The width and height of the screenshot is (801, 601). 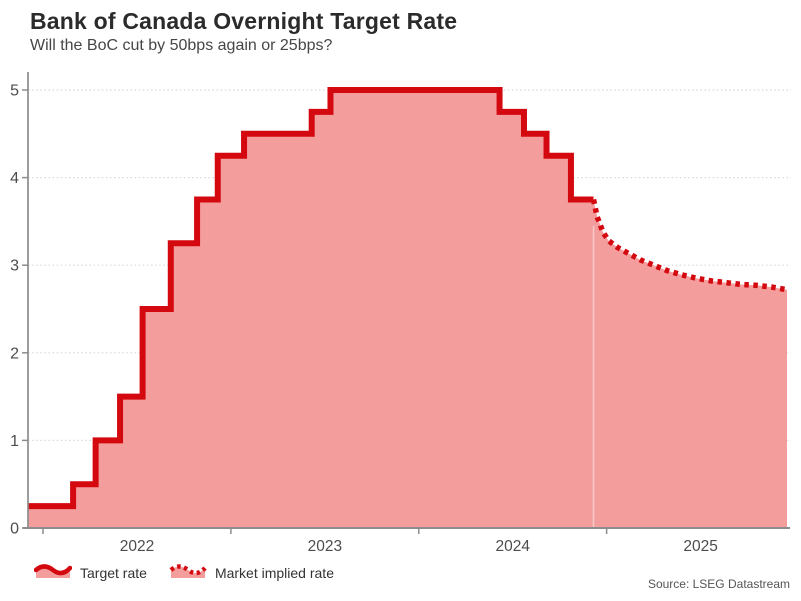 What do you see at coordinates (188, 572) in the screenshot?
I see `market-implied-rate-swatch-icon` at bounding box center [188, 572].